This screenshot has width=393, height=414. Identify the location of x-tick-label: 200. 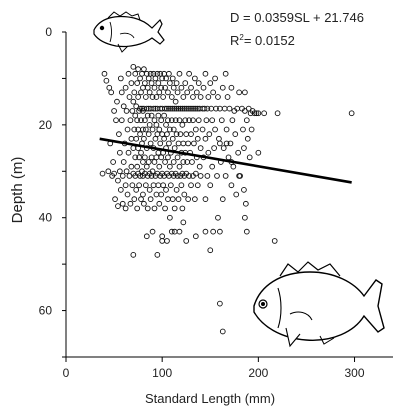
(258, 373).